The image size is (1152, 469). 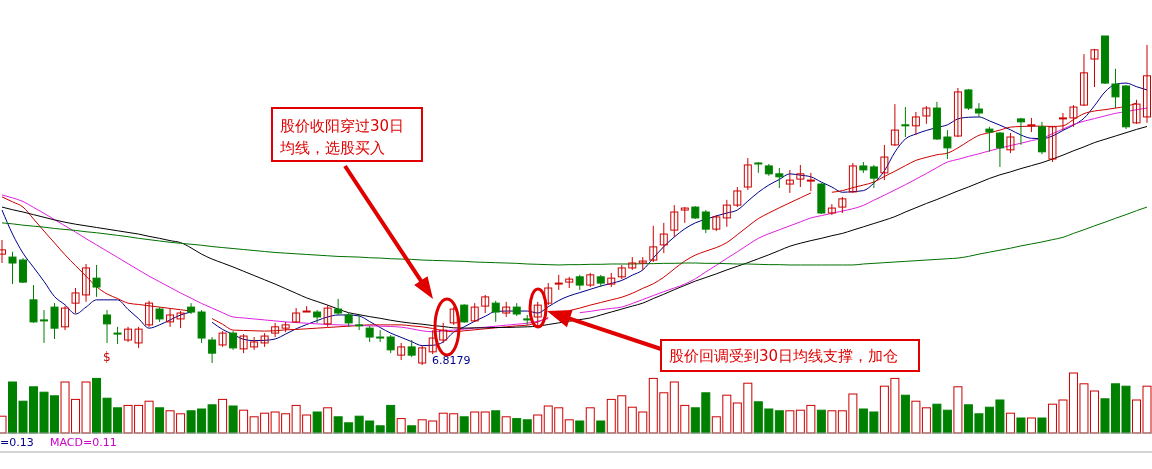 I want to click on text: MACD=0.11, so click(x=83, y=442).